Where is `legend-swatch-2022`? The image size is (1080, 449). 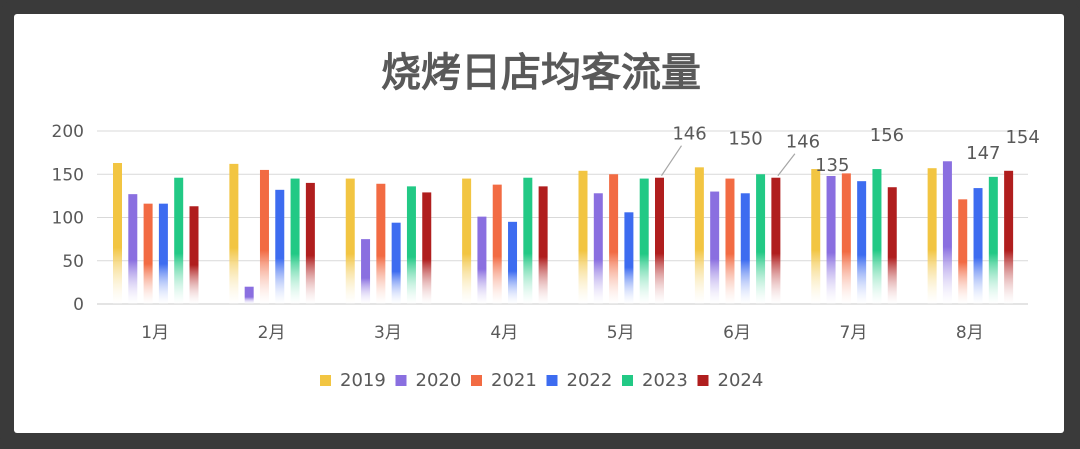 legend-swatch-2022 is located at coordinates (552, 380).